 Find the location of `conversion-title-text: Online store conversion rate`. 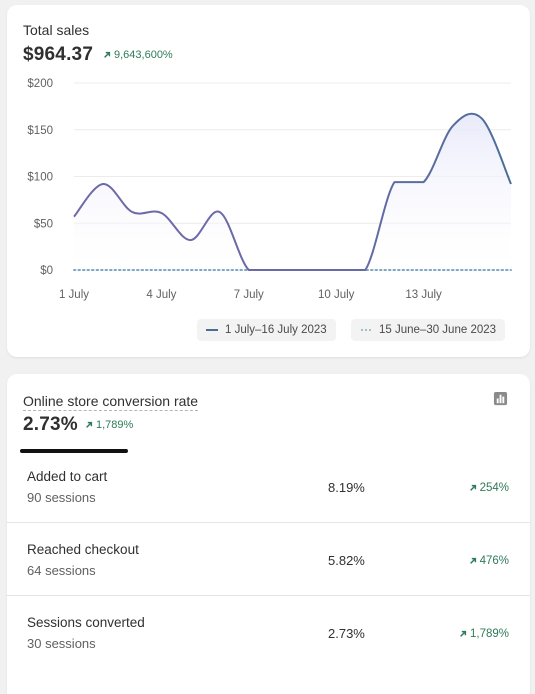

conversion-title-text: Online store conversion rate is located at coordinates (111, 402).